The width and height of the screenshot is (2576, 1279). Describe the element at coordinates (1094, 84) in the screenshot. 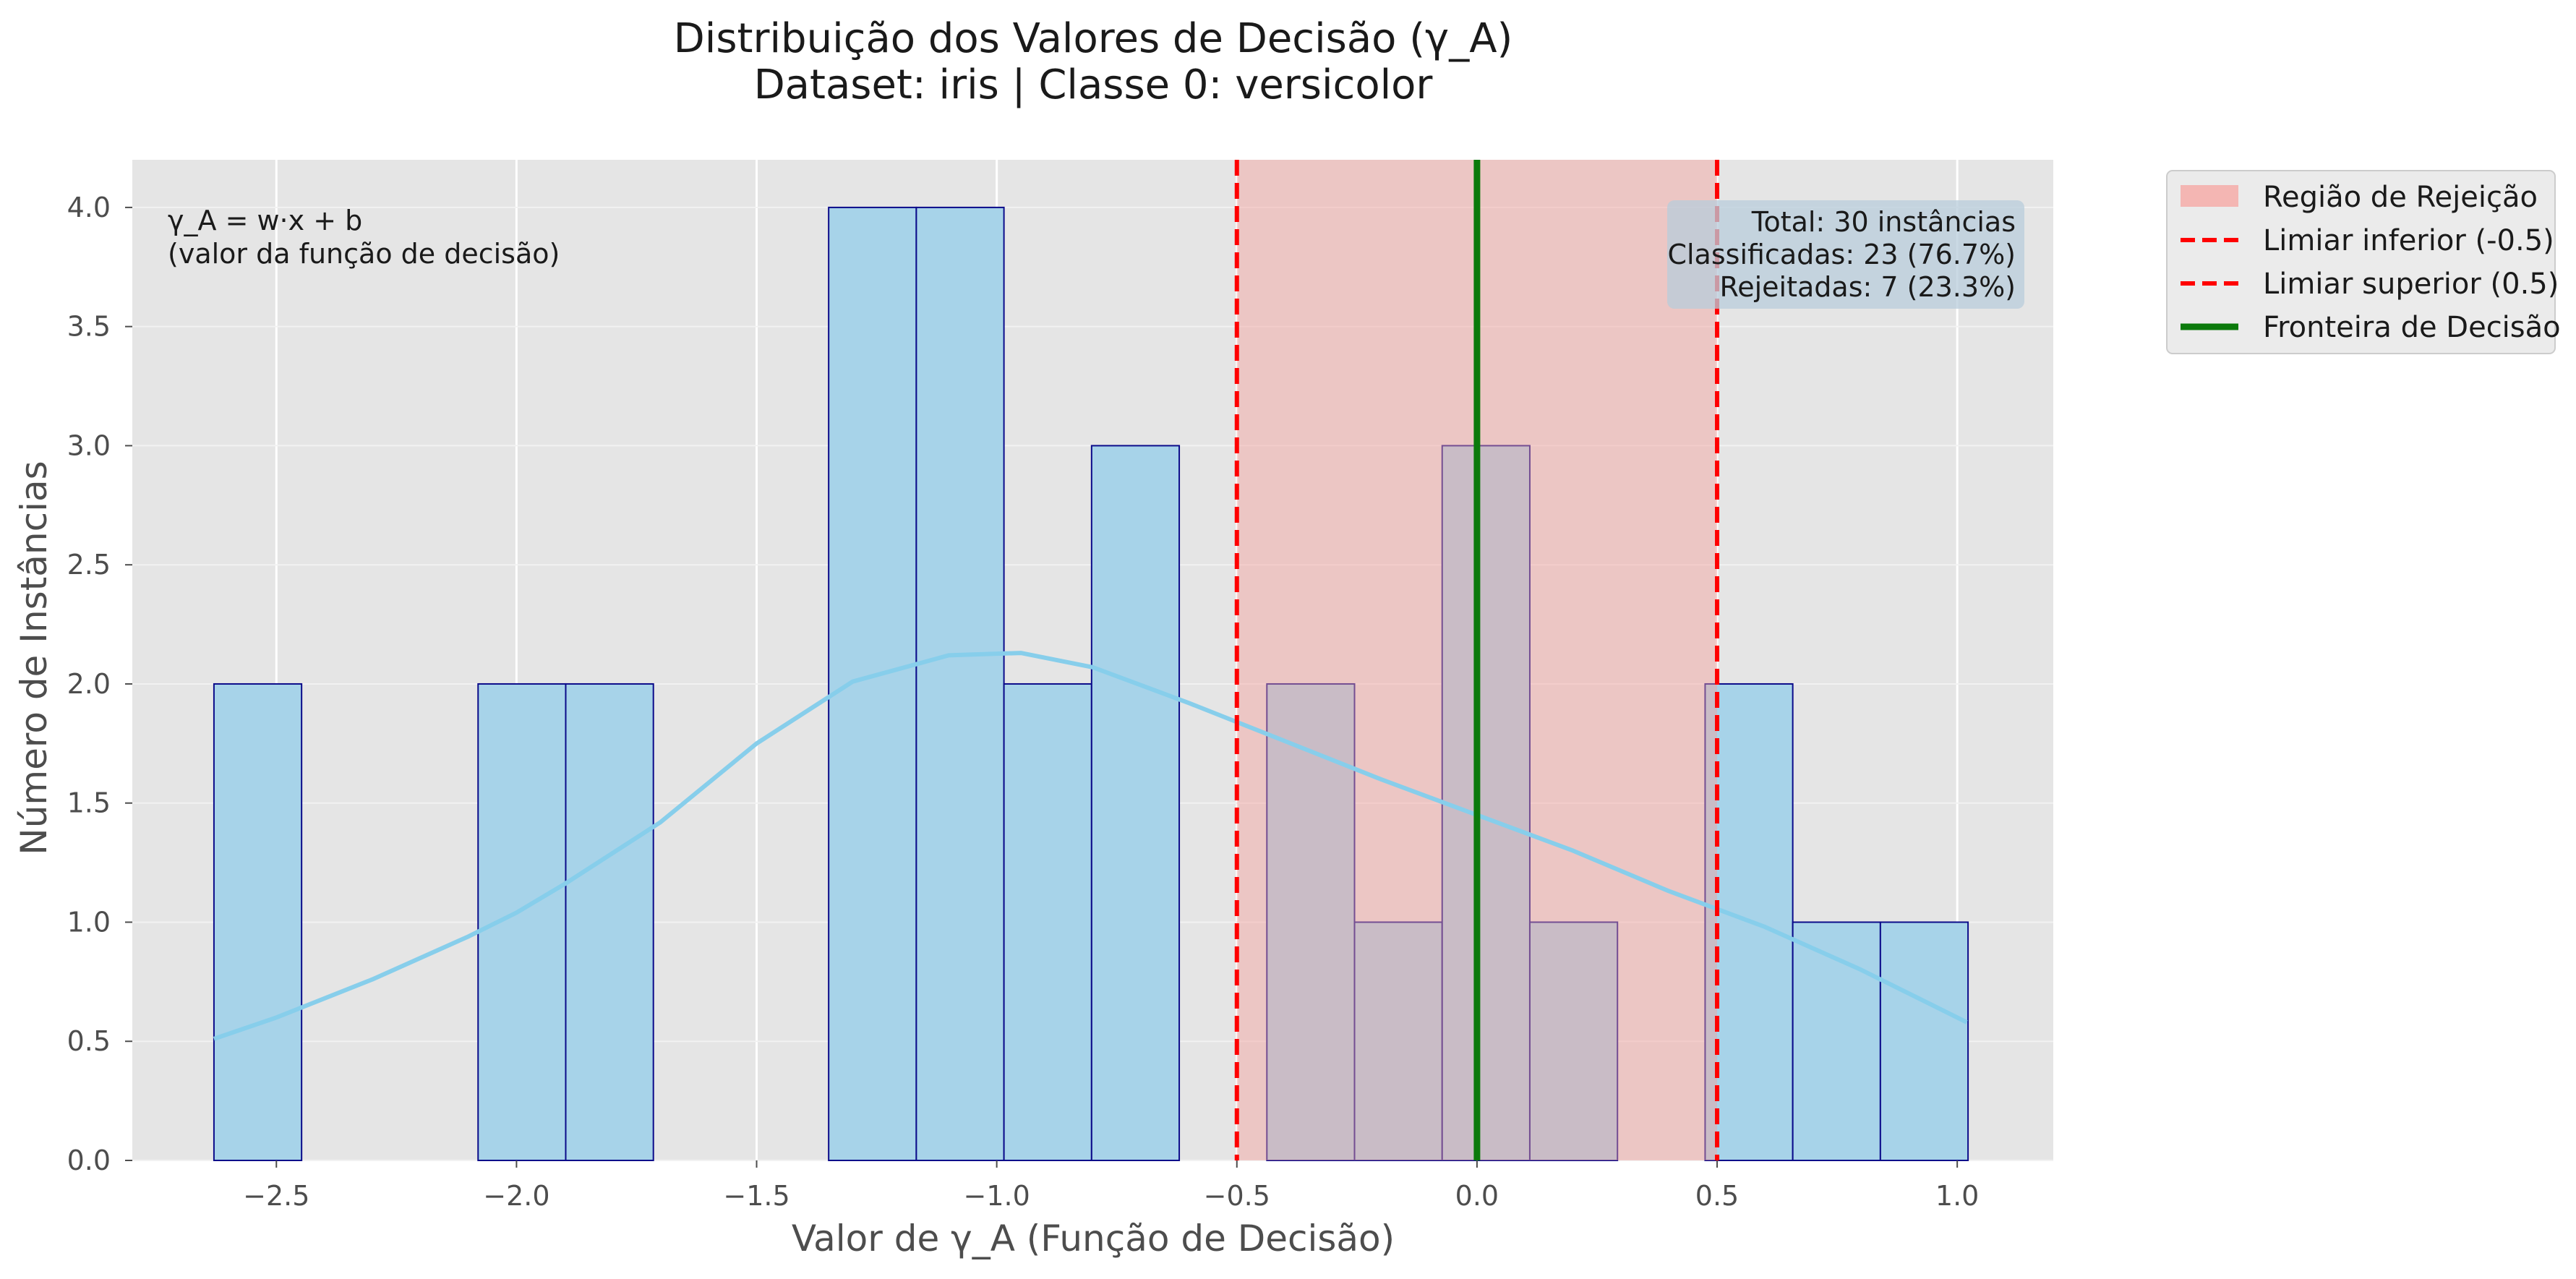

I see `chart-subtitle: Dataset: iris | Classe 0: versicolor` at that location.